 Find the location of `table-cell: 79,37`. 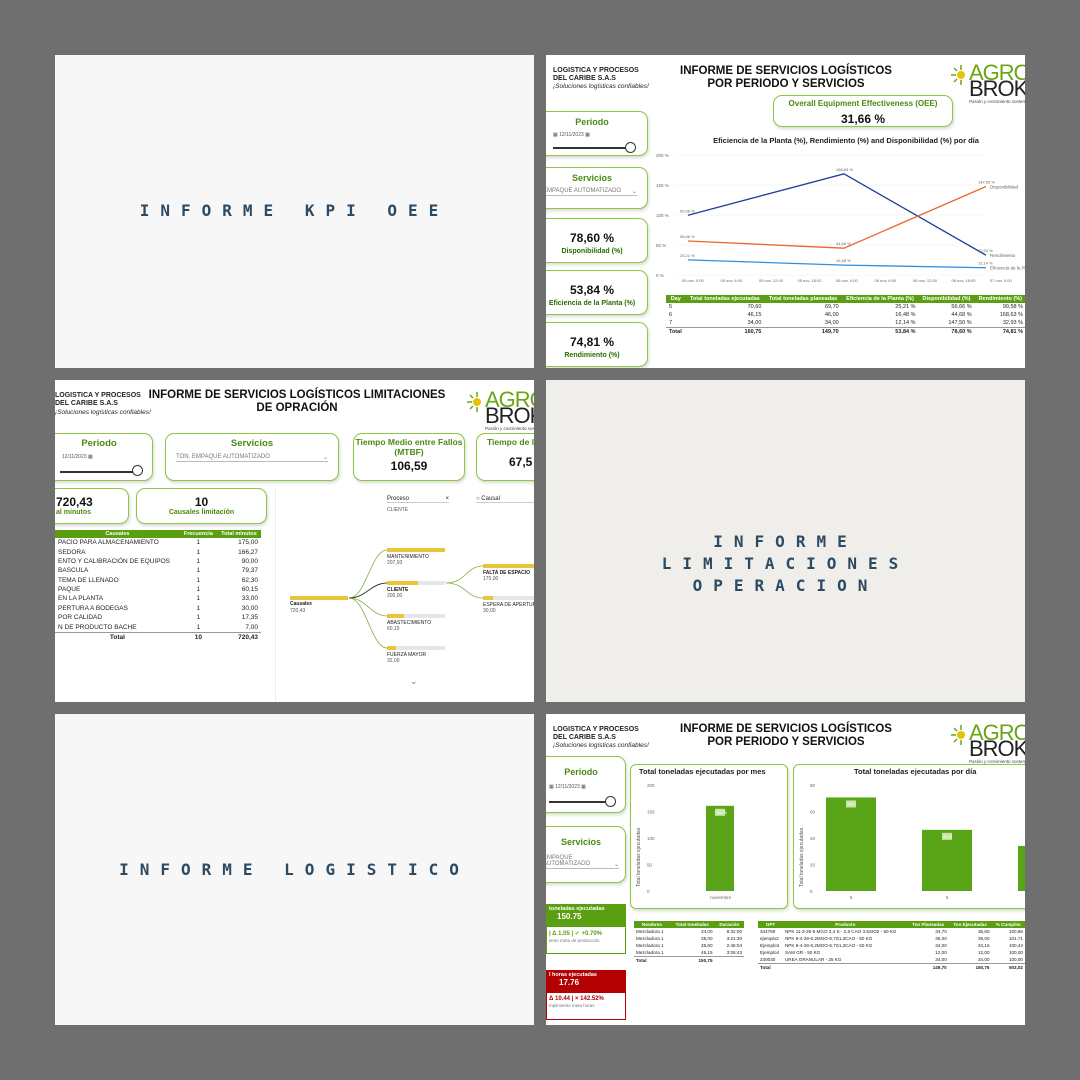

table-cell: 79,37 is located at coordinates (249, 571).